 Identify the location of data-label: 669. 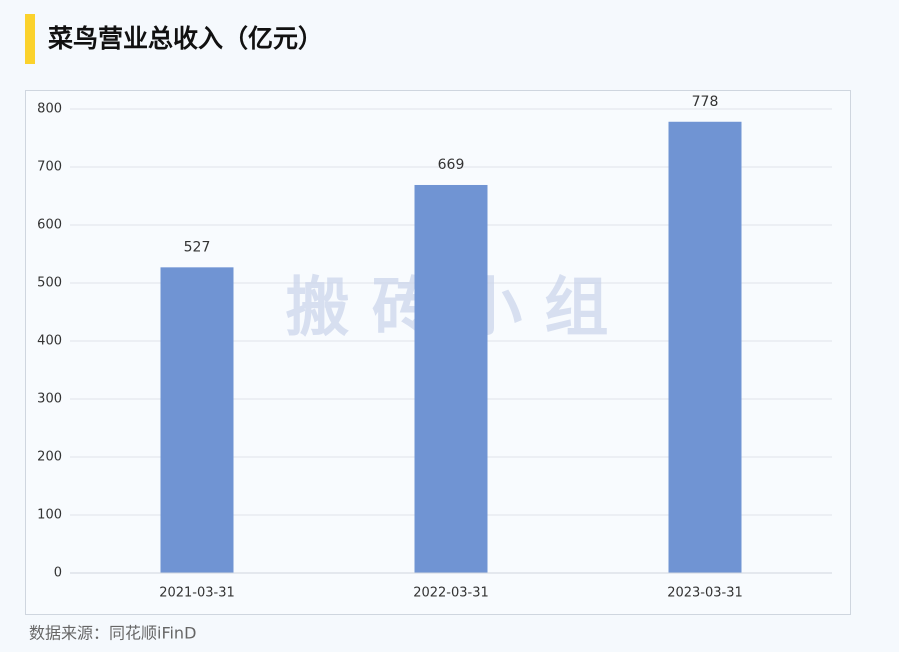
(451, 165).